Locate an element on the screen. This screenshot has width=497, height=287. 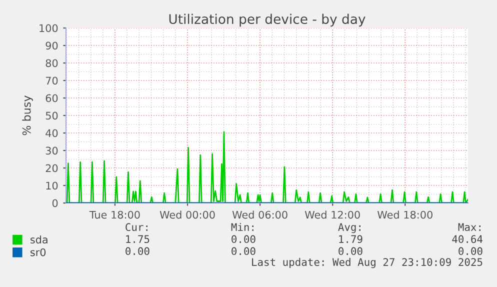
legend-label: sr0 is located at coordinates (38, 252).